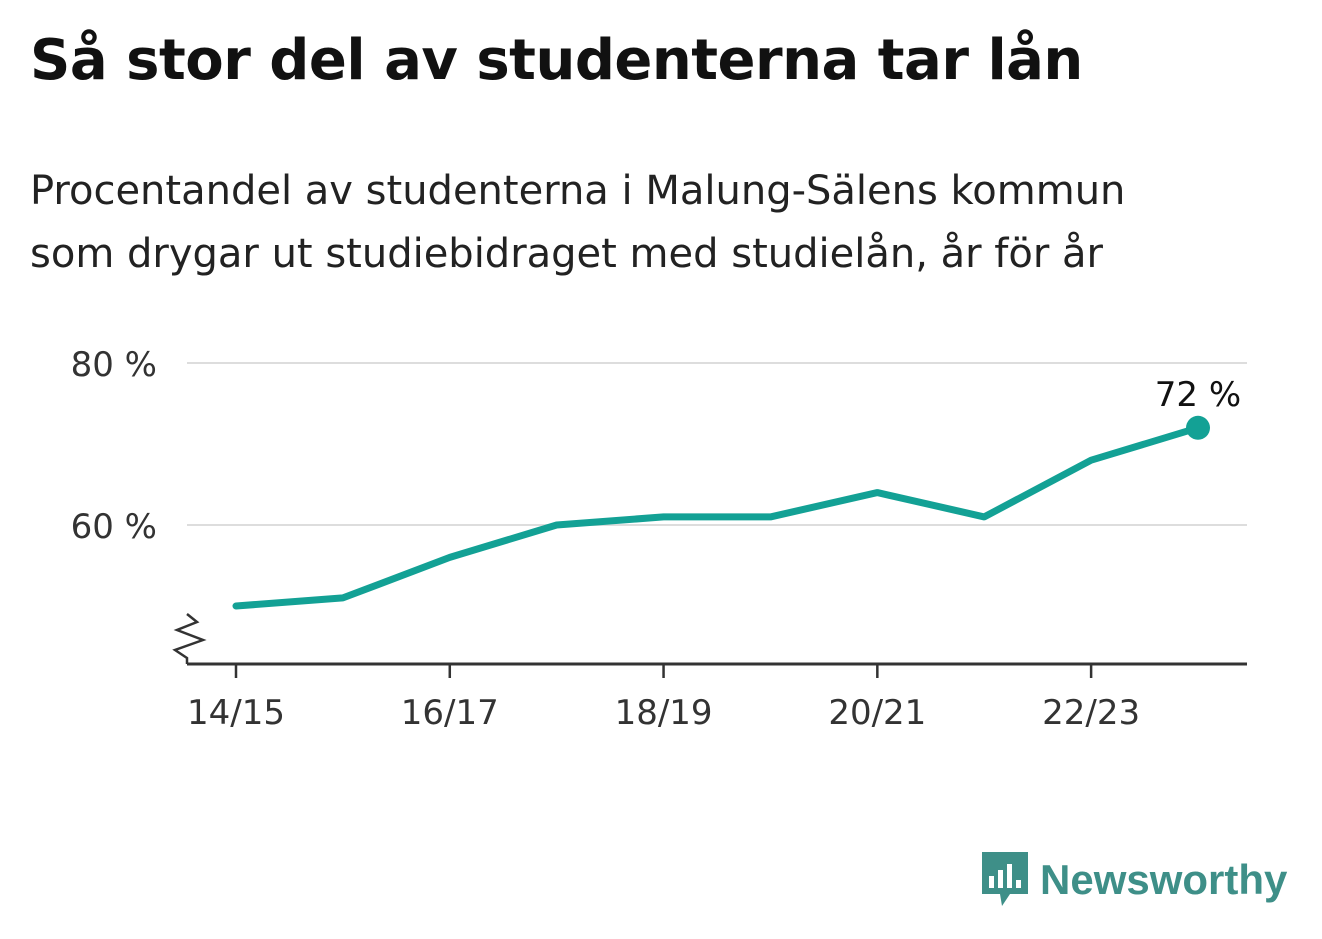 This screenshot has width=1322, height=939. I want to click on x-tick-label: 22/23, so click(1091, 713).